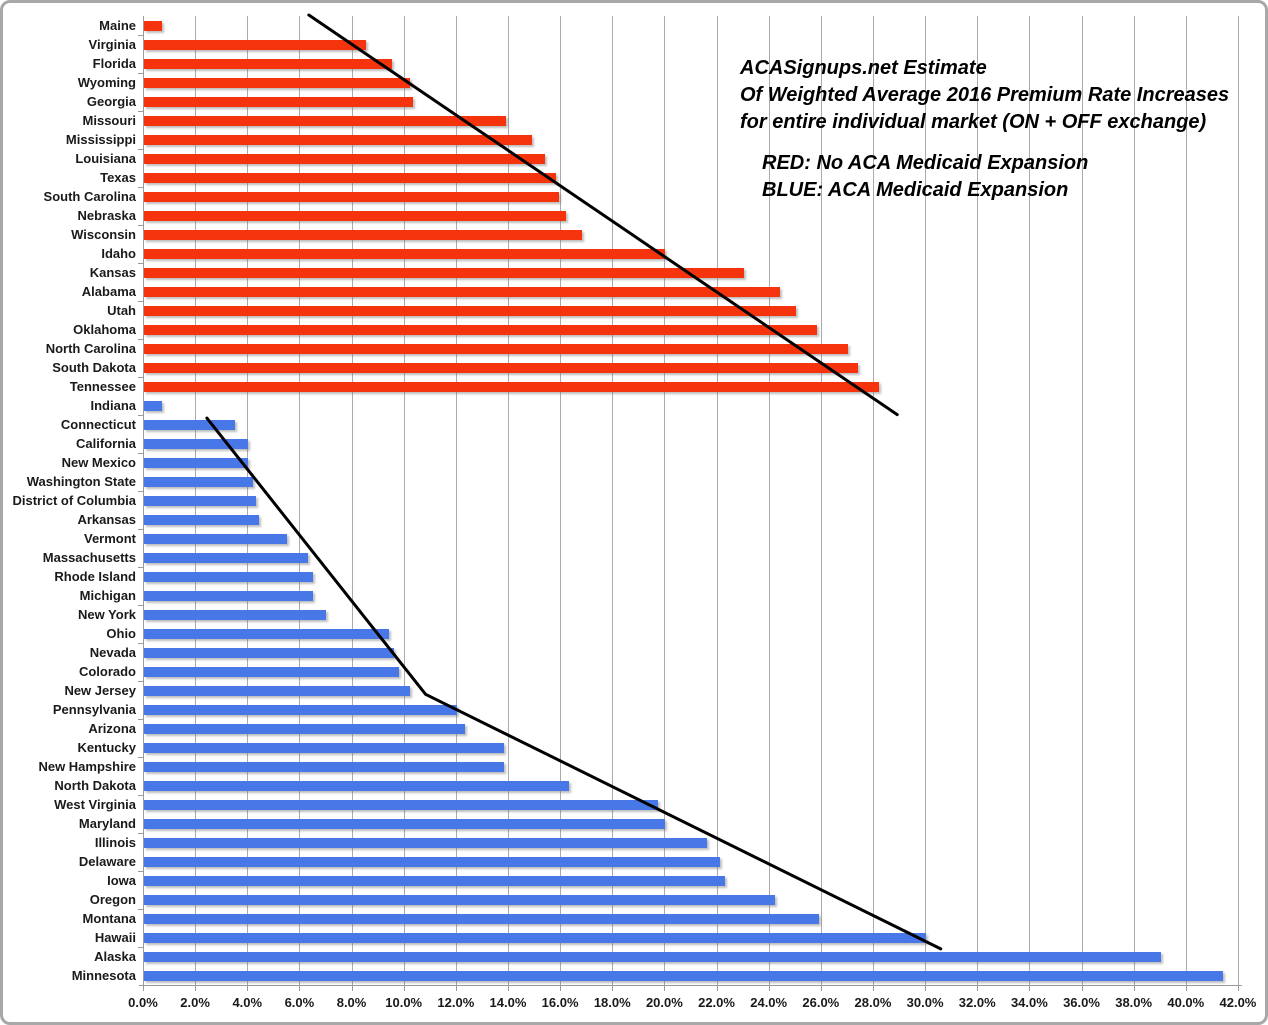  I want to click on bar-idaho, so click(405, 253).